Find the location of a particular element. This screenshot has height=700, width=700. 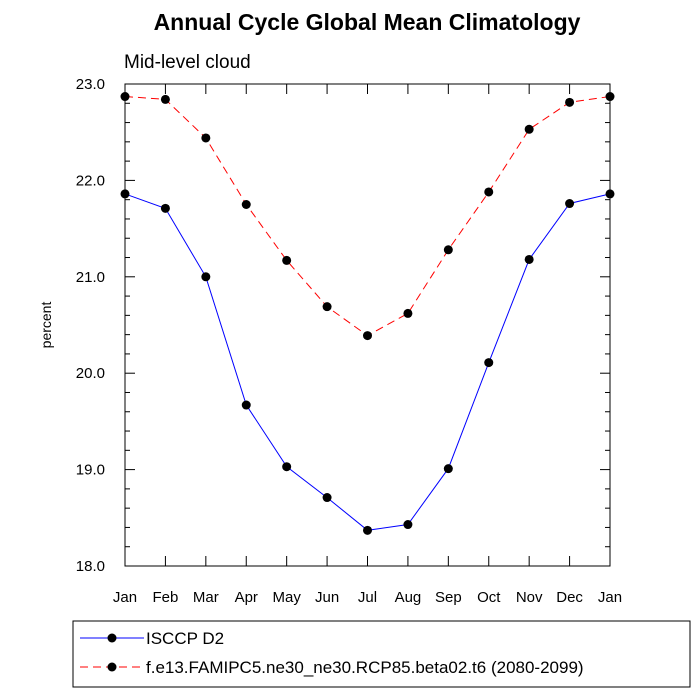

y-tick-label: 22.0 is located at coordinates (90, 180).